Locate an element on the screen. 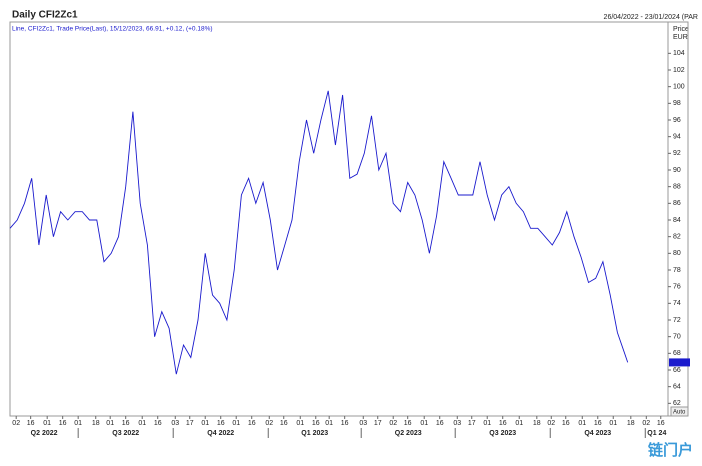 This screenshot has height=466, width=702. y-tick-label: 74 is located at coordinates (677, 303).